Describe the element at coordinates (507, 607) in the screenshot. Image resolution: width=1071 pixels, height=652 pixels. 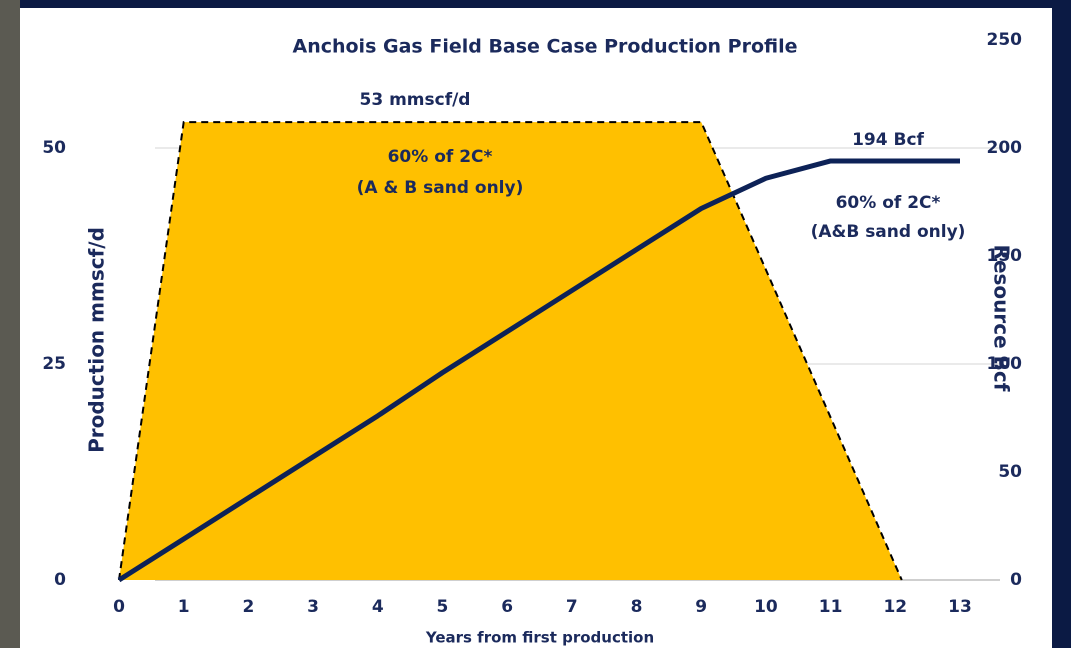
I see `x-tick-label: 6` at that location.